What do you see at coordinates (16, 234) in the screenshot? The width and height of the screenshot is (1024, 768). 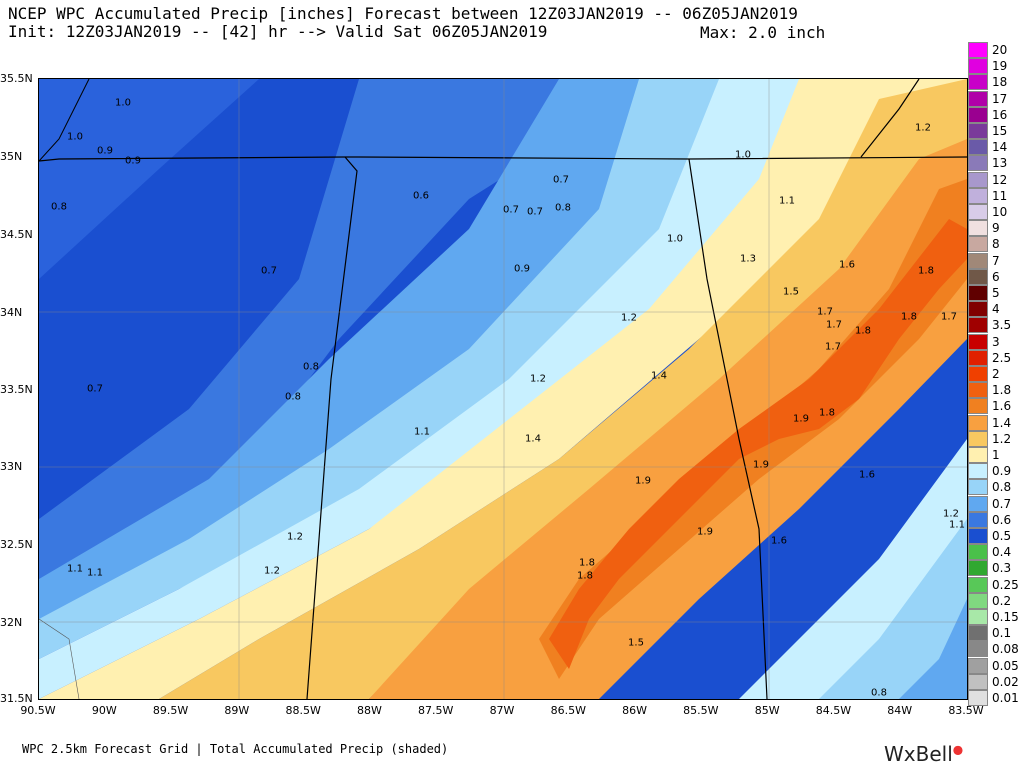 I see `lat-label-34-5: 34.5N` at bounding box center [16, 234].